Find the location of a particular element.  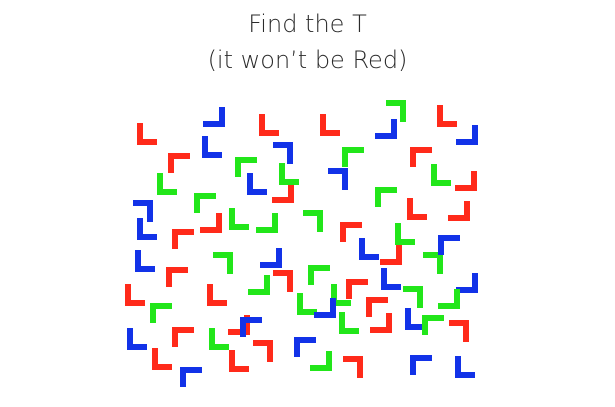

puzzle-subtitle: (it won’t be Red) is located at coordinates (307, 60).